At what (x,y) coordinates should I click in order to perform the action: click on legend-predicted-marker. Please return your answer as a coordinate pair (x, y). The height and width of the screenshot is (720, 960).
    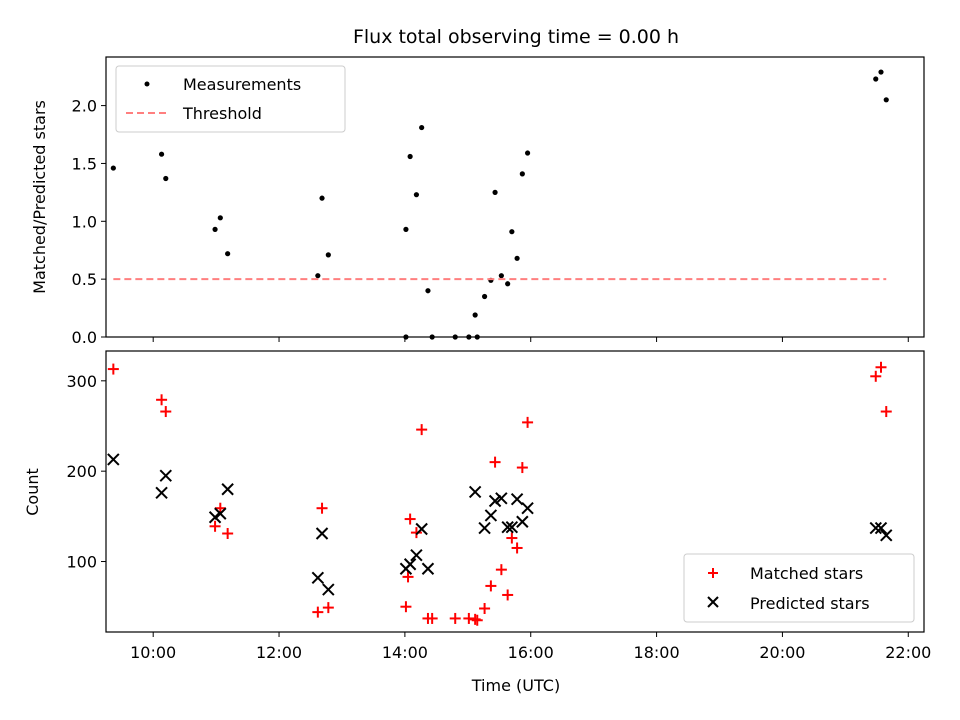
    Looking at the image, I should click on (713, 602).